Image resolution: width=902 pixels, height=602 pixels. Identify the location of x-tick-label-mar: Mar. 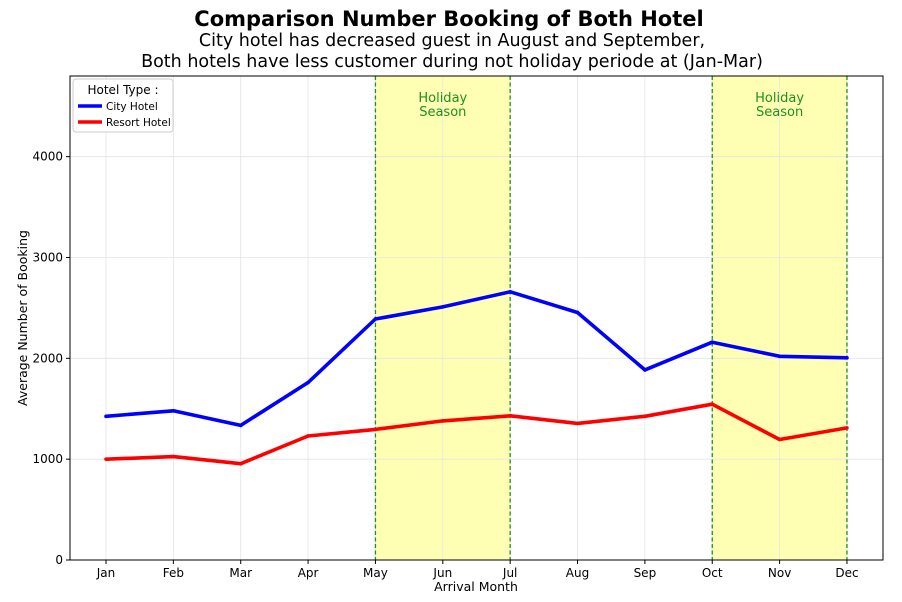
(240, 573).